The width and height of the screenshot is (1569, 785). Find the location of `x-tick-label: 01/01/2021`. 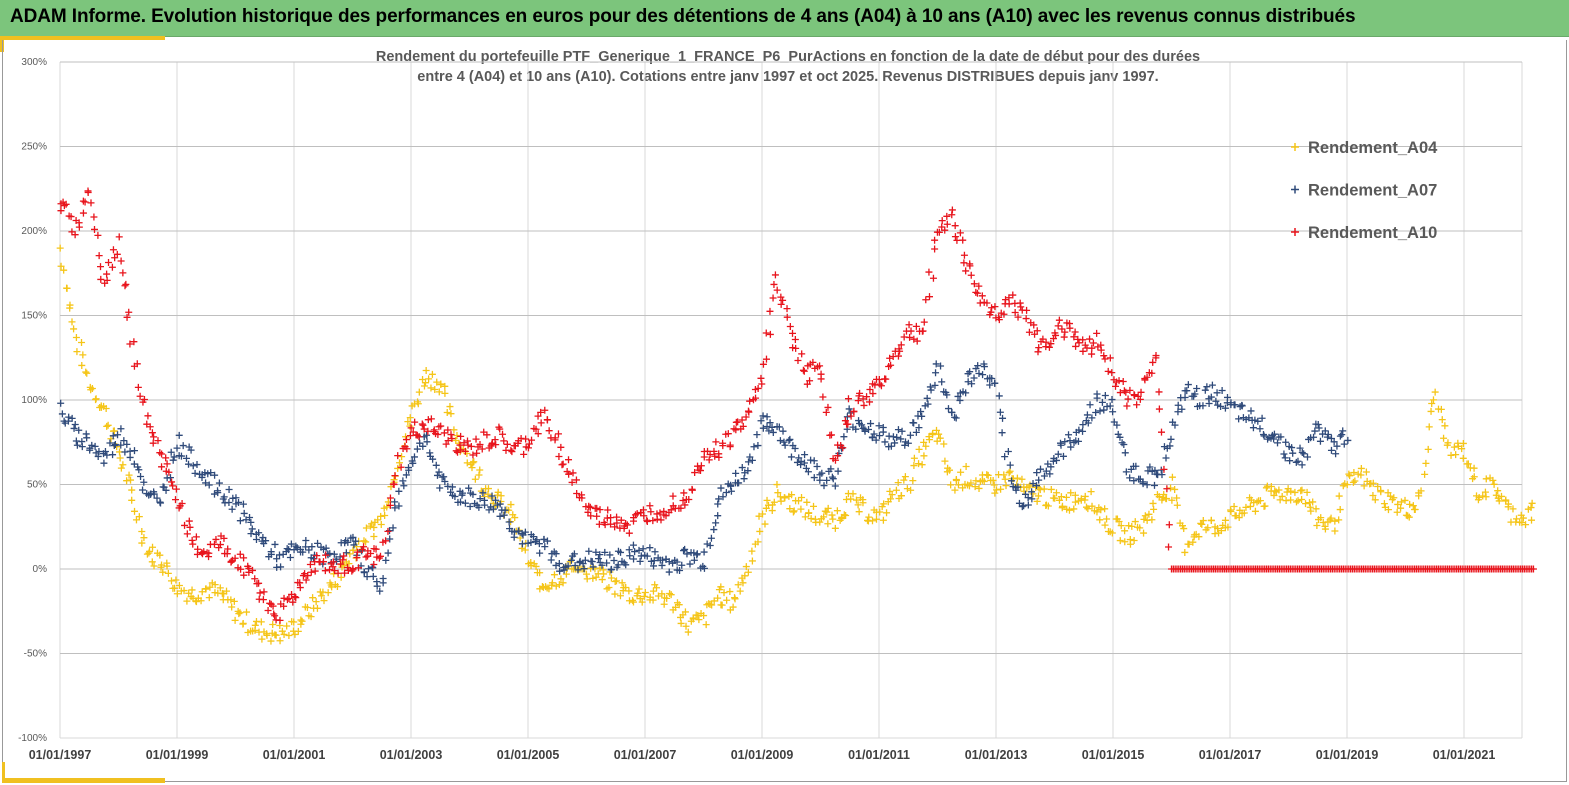

x-tick-label: 01/01/2021 is located at coordinates (1464, 755).